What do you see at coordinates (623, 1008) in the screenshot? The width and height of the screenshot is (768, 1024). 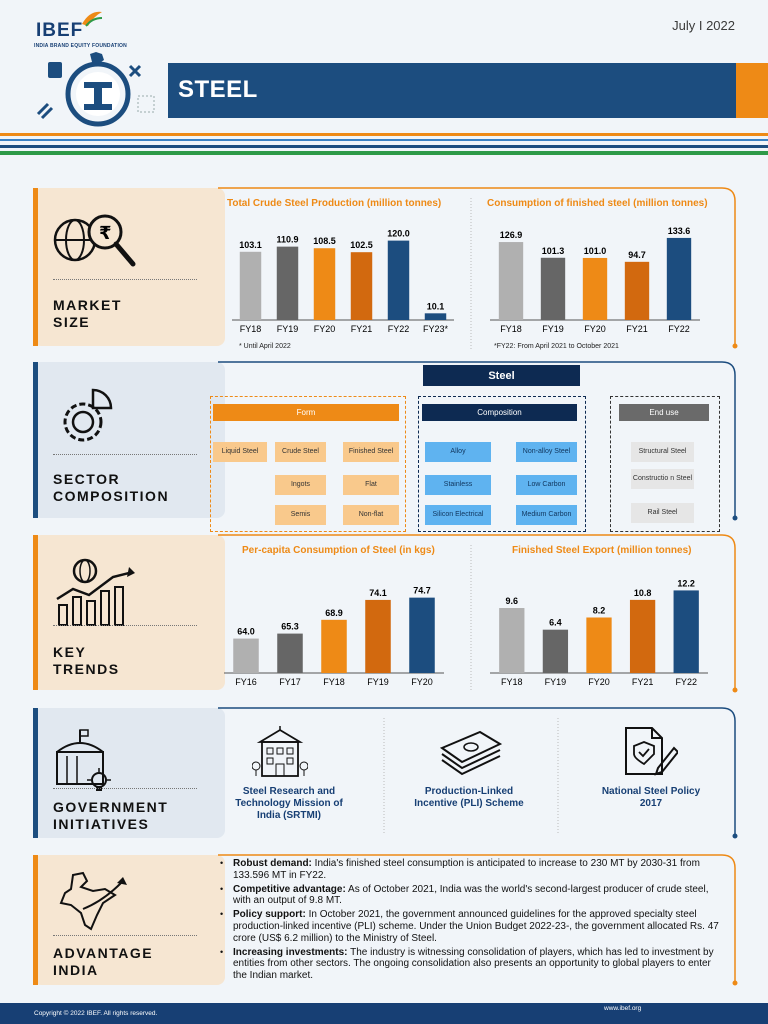 I see `footer-url: www.ibef.org` at bounding box center [623, 1008].